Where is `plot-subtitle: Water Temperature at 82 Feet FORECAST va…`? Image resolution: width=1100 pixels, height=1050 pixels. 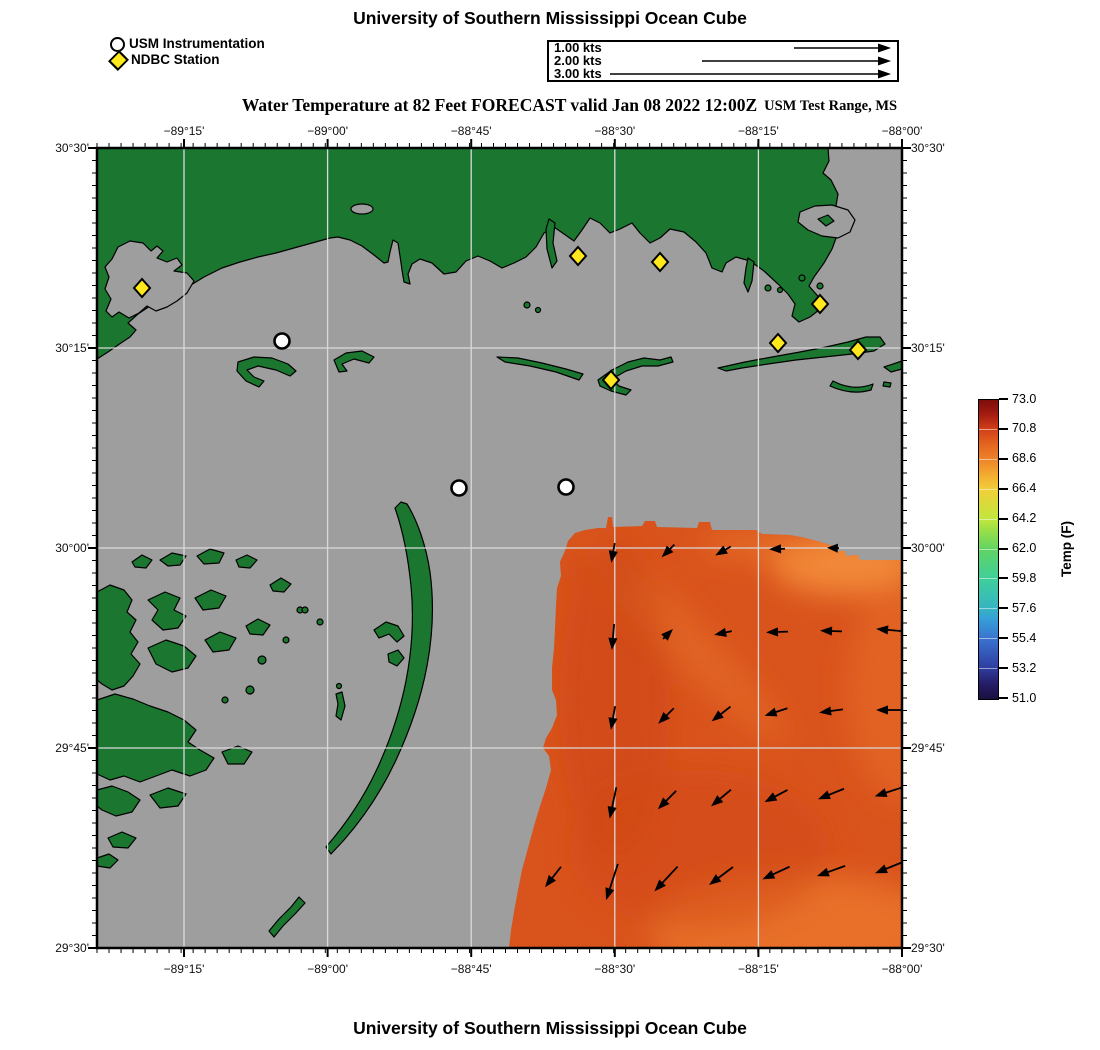 plot-subtitle: Water Temperature at 82 Feet FORECAST va… is located at coordinates (499, 105).